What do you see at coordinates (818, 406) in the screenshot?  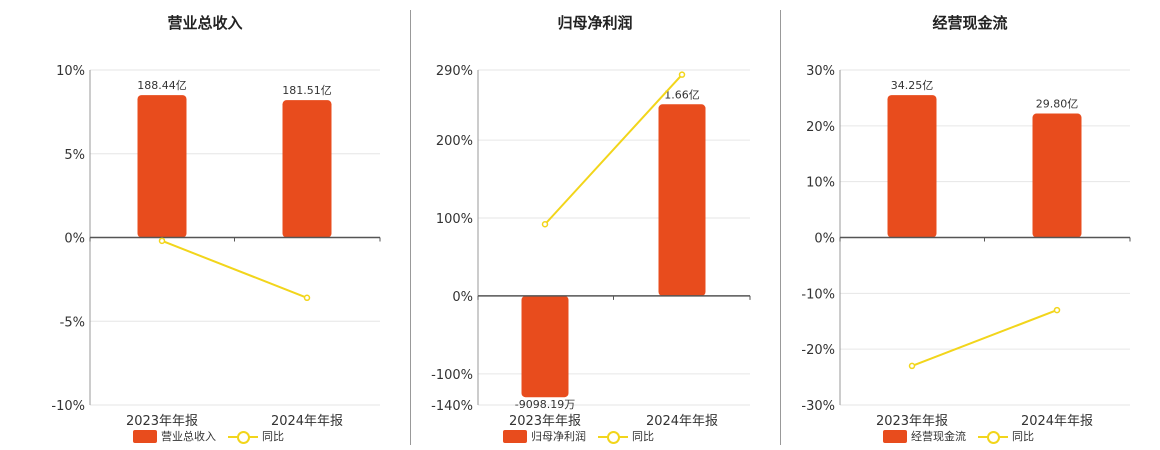 I see `y-tick-label: -30%` at bounding box center [818, 406].